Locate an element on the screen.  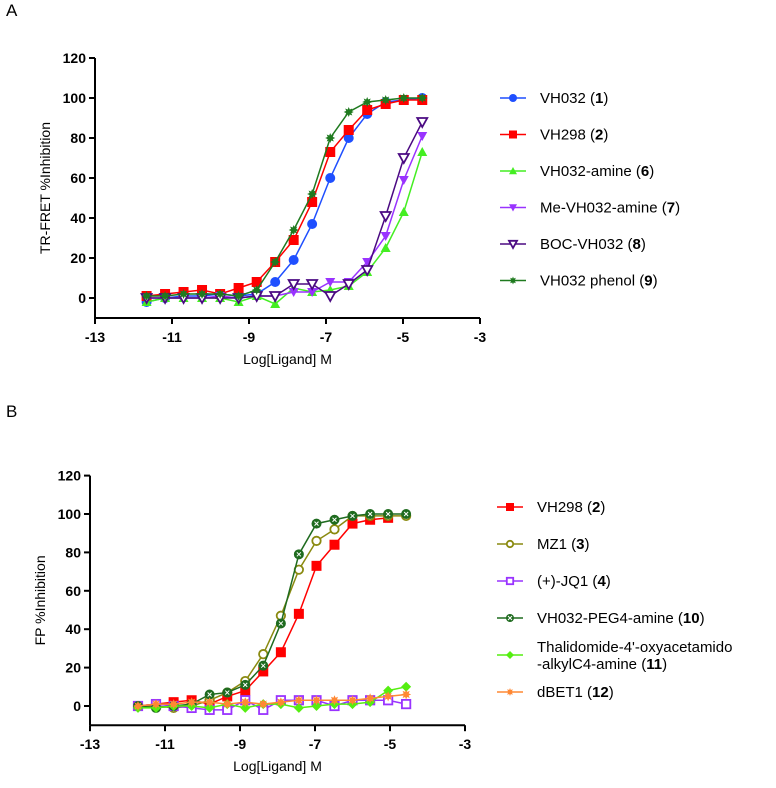
legend-item: VH032-PEG4-amine (10) is located at coordinates (601, 618).